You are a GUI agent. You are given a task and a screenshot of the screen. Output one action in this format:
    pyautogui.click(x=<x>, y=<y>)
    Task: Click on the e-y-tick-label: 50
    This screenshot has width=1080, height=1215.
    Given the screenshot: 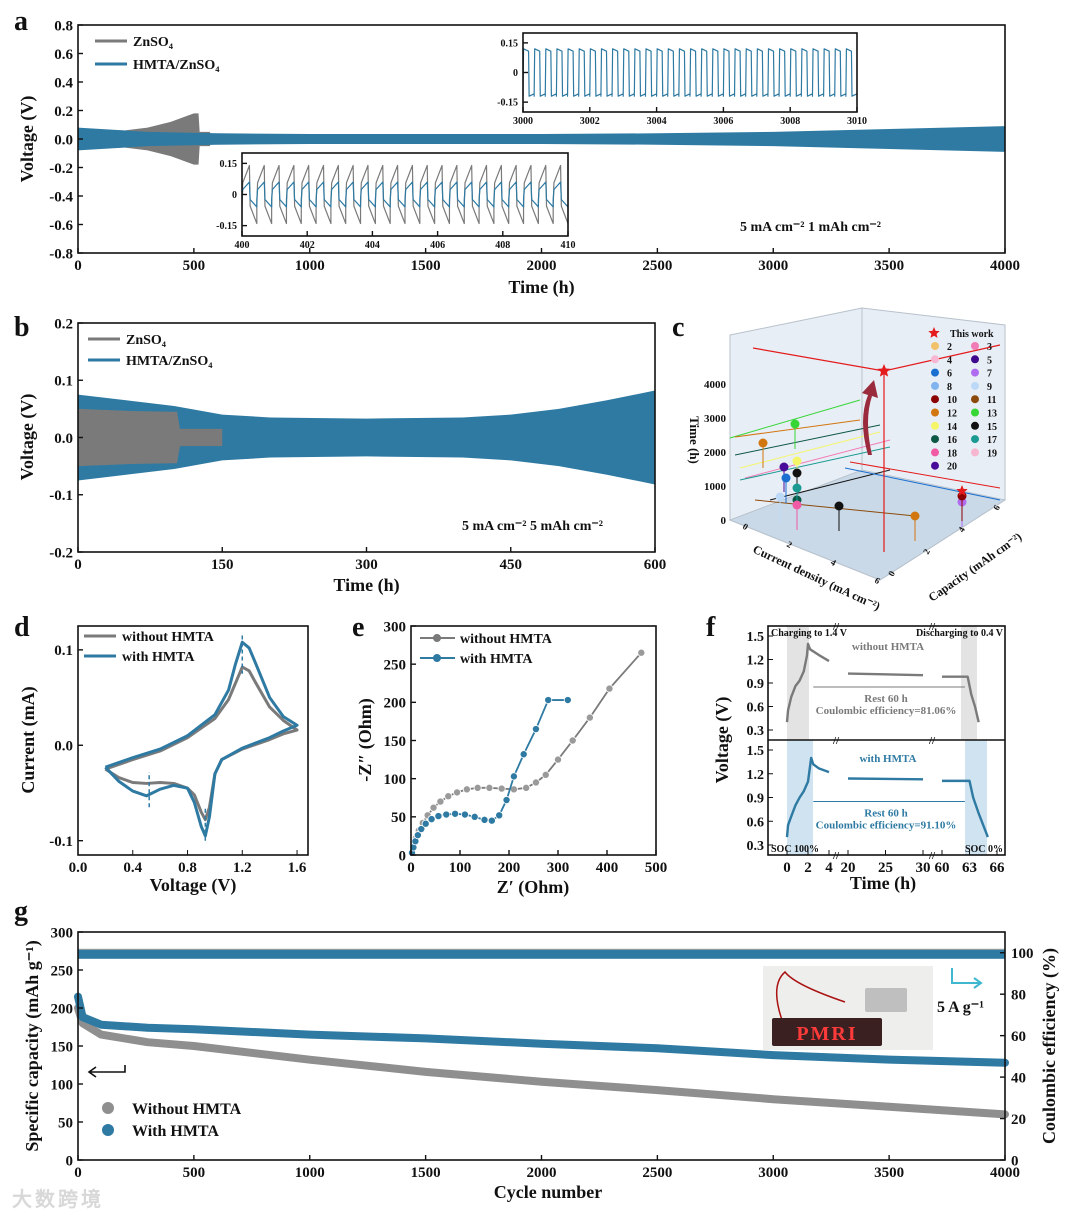 What is the action you would take?
    pyautogui.click(x=398, y=818)
    